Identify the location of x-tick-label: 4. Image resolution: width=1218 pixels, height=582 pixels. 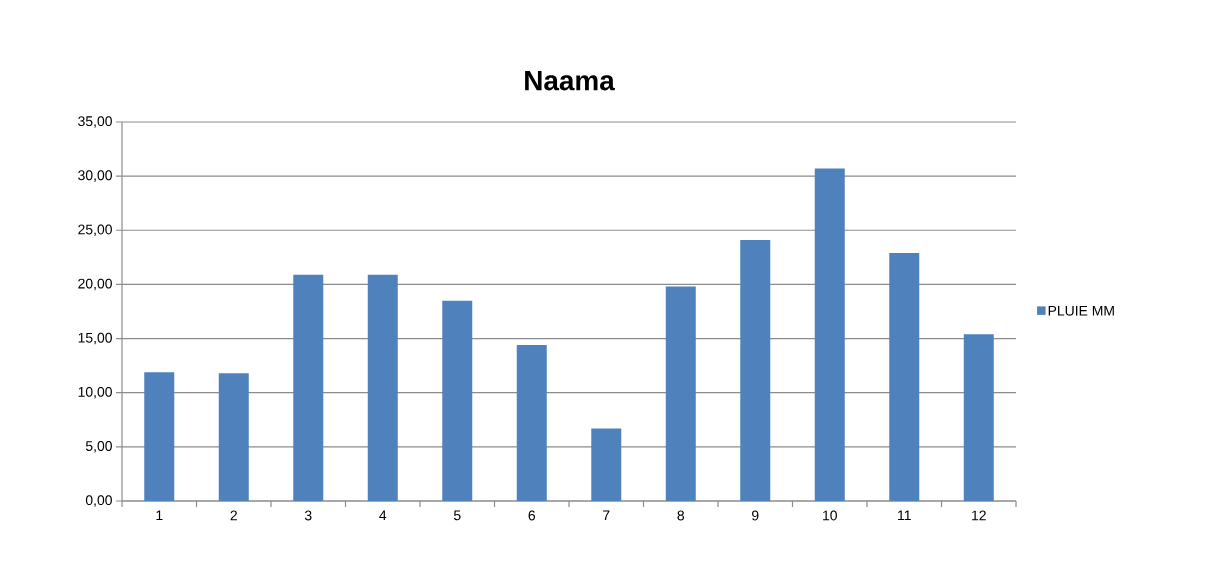
(383, 515).